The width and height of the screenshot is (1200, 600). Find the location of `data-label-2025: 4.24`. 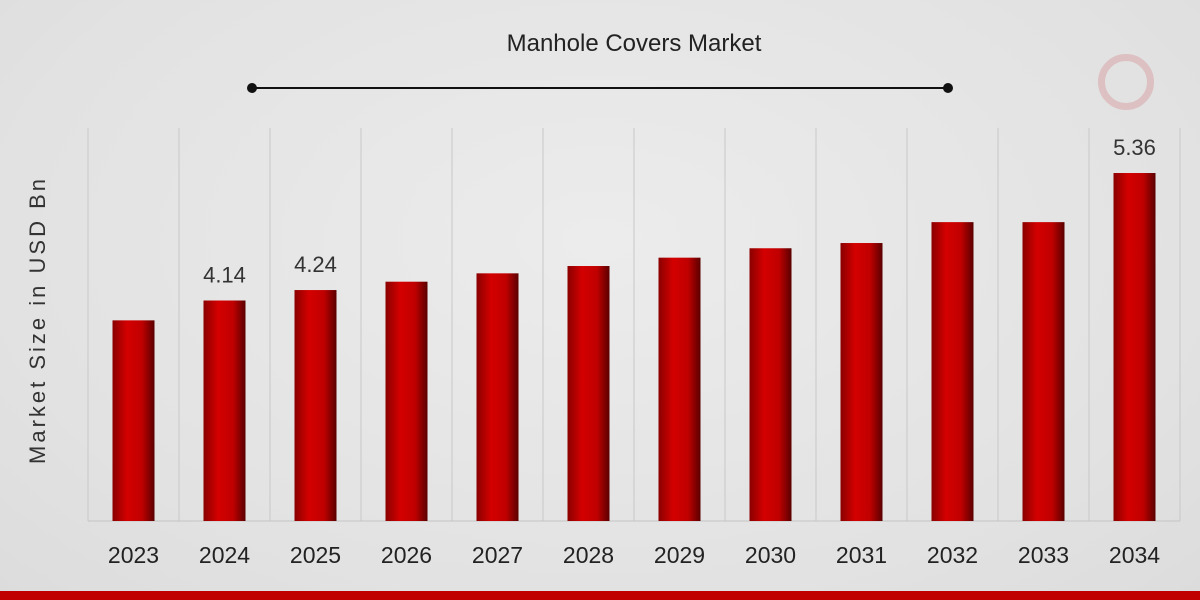

data-label-2025: 4.24 is located at coordinates (315, 264).